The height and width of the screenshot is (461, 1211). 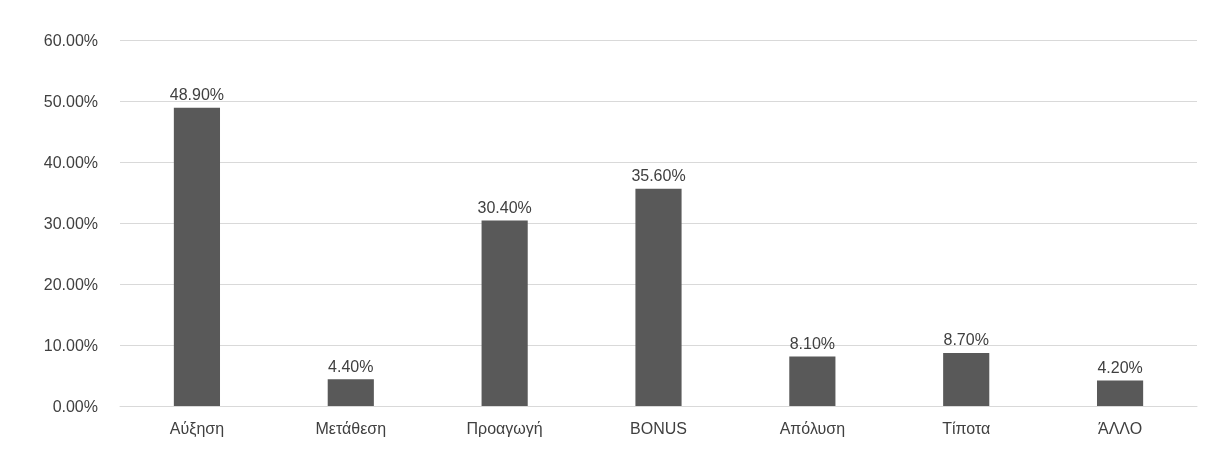 What do you see at coordinates (812, 428) in the screenshot?
I see `x-tick-label: Απόλυση` at bounding box center [812, 428].